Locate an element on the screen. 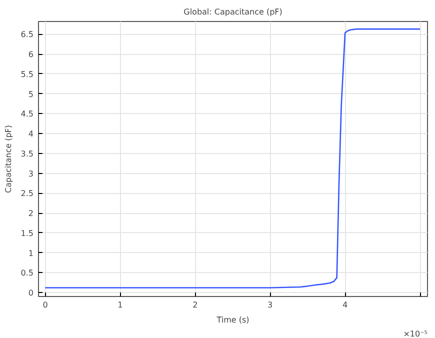  y-tick-label: 4 is located at coordinates (31, 134).